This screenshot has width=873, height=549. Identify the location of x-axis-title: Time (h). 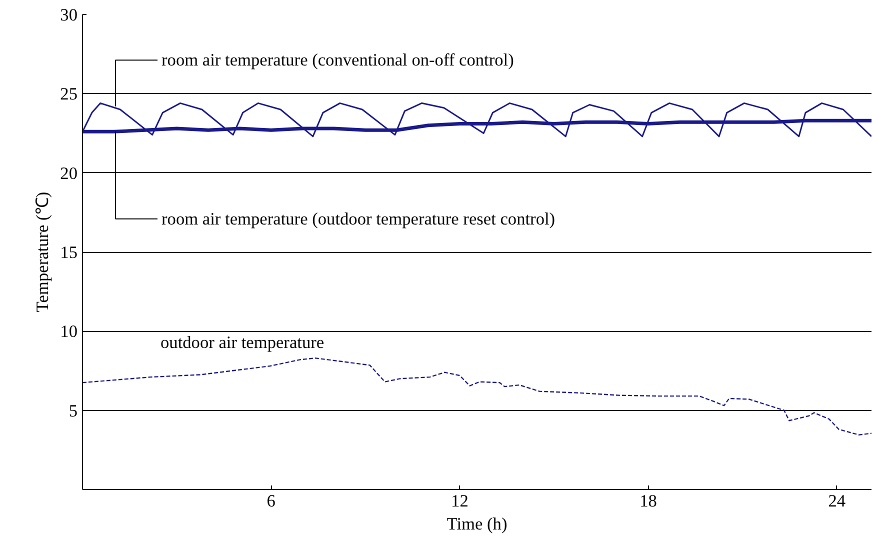
(477, 524).